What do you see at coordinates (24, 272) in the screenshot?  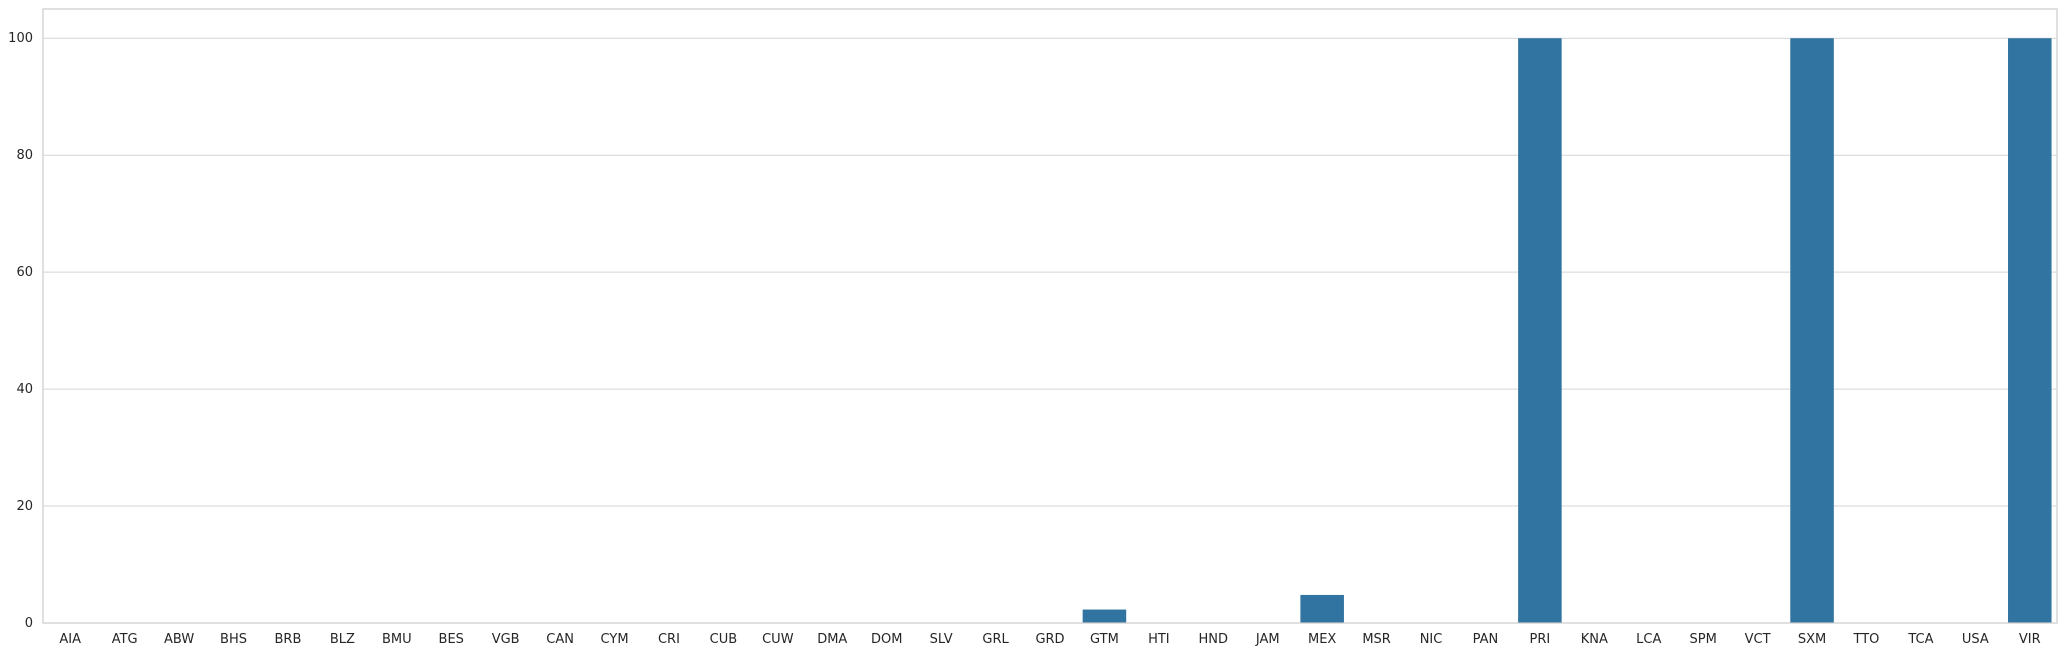 I see `y-tick-label: 60` at bounding box center [24, 272].